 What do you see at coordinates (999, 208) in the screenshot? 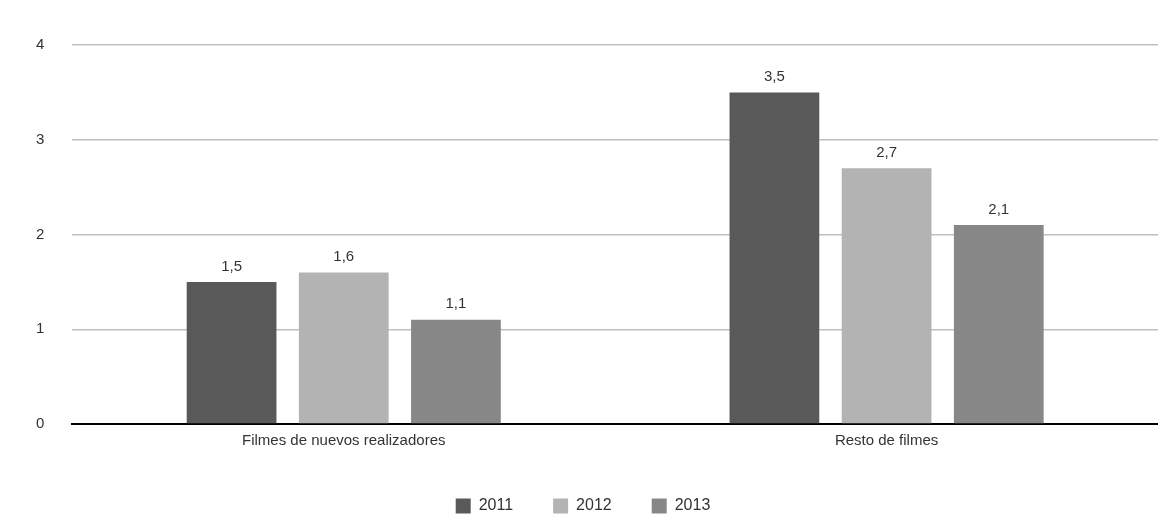
I see `data-label: 2,1` at bounding box center [999, 208].